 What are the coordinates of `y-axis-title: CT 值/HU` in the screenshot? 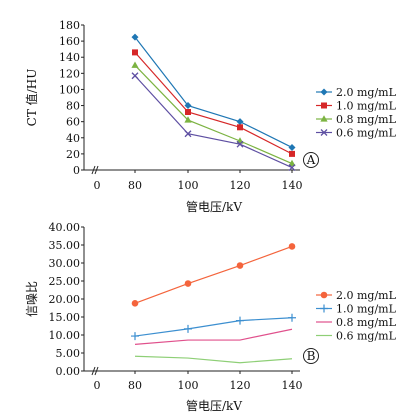 It's located at (31, 98).